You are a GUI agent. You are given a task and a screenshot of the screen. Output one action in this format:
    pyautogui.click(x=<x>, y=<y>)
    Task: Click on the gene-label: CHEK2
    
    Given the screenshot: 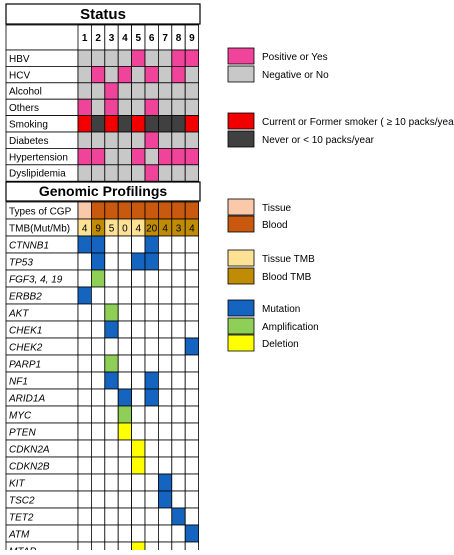 What is the action you would take?
    pyautogui.click(x=26, y=348)
    